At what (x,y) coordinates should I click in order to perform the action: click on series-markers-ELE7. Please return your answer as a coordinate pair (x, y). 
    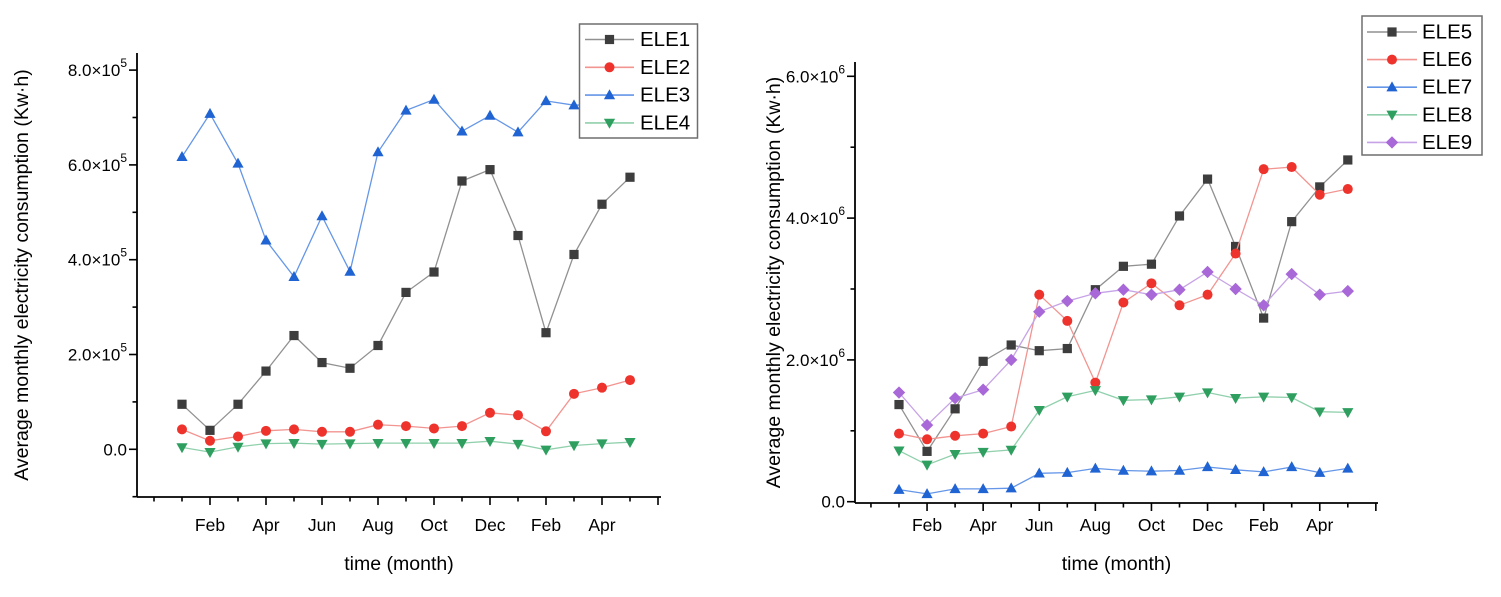
    Looking at the image, I should click on (1123, 480).